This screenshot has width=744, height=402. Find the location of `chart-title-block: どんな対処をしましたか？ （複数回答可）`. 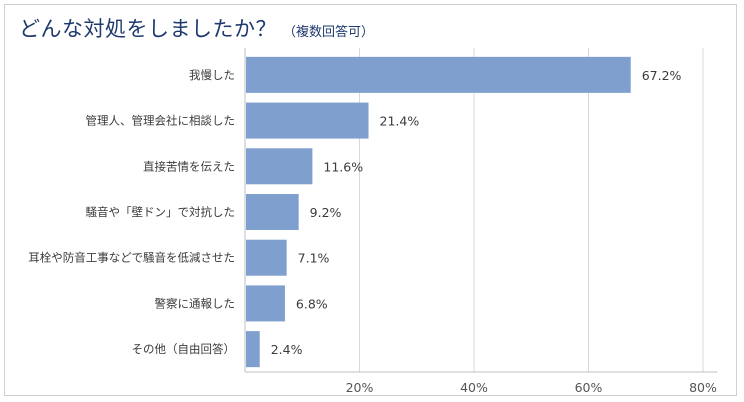

chart-title-block: どんな対処をしましたか？ （複数回答可） is located at coordinates (196, 28).